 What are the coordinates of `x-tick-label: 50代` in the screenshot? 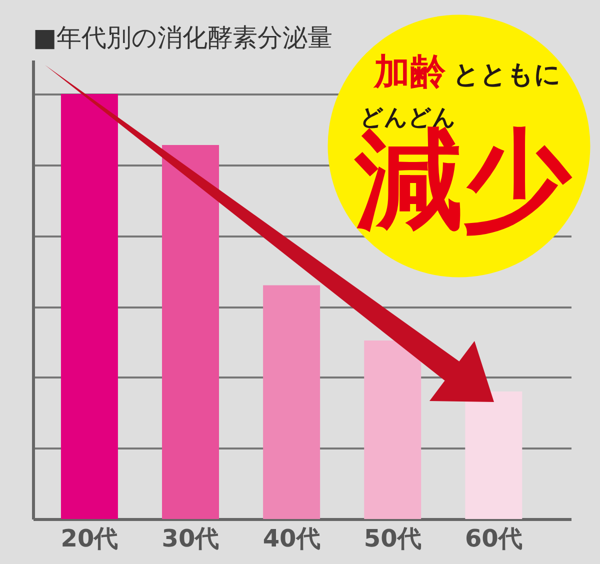 It's located at (393, 538).